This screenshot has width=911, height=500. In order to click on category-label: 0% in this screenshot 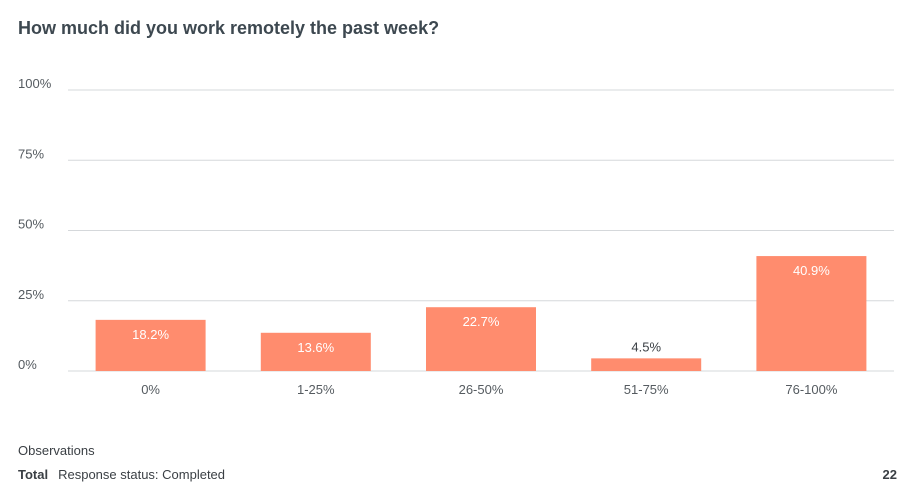, I will do `click(150, 389)`.